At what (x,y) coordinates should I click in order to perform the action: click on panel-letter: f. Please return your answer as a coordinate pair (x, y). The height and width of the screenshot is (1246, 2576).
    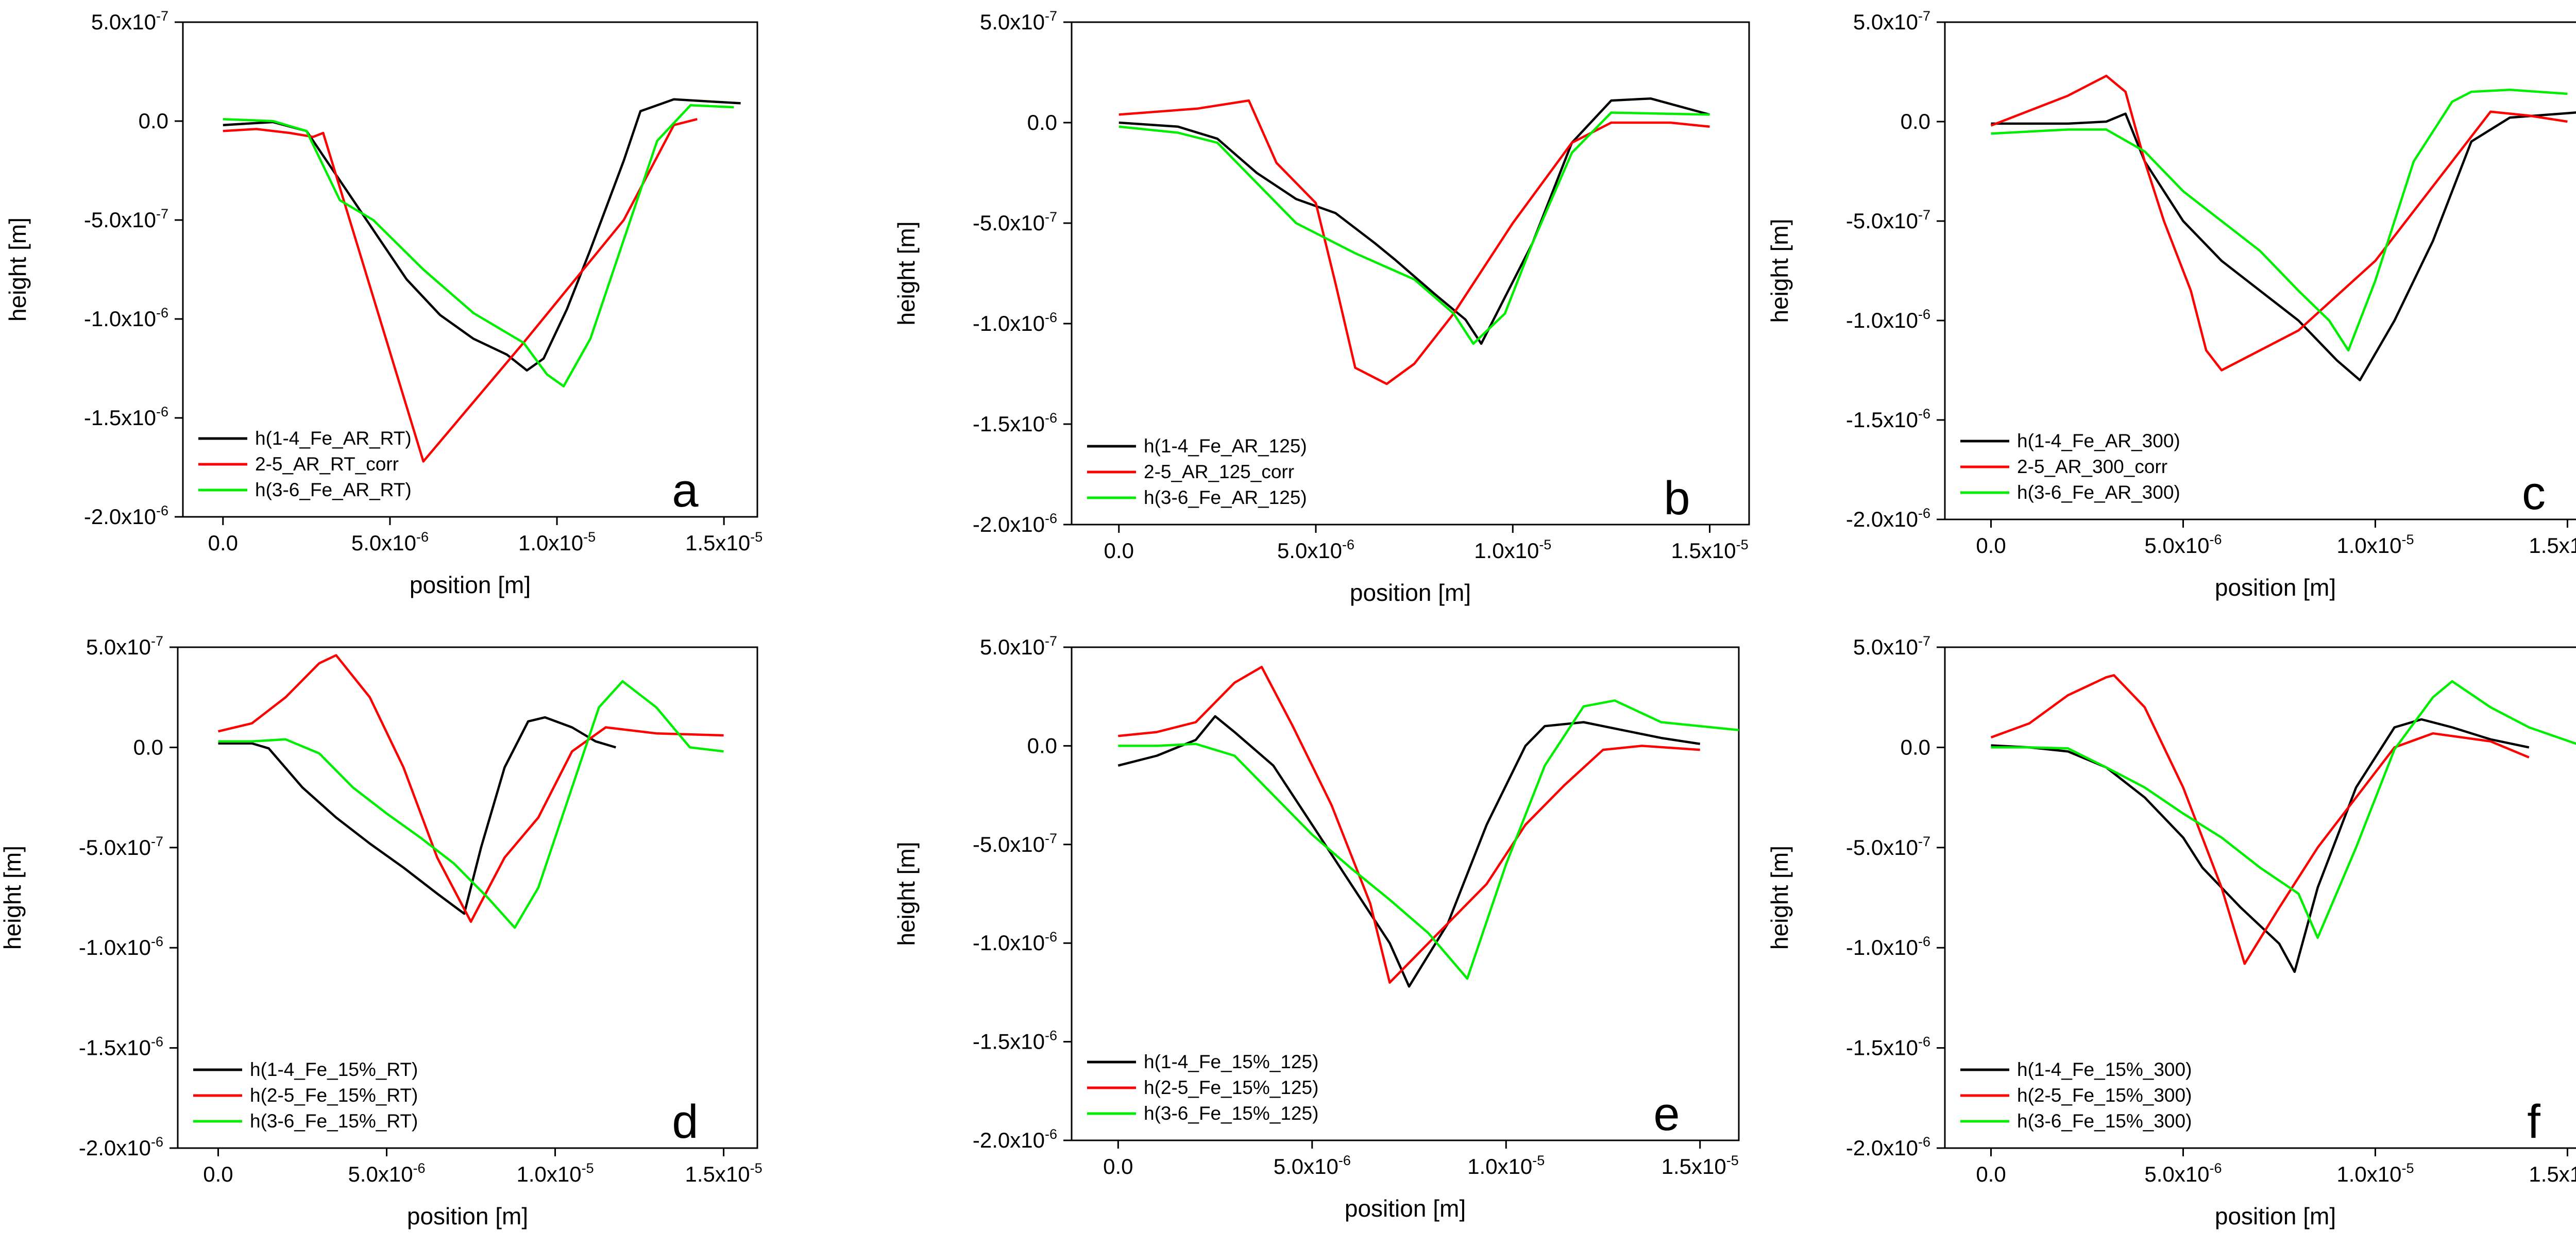
    Looking at the image, I should click on (2533, 1122).